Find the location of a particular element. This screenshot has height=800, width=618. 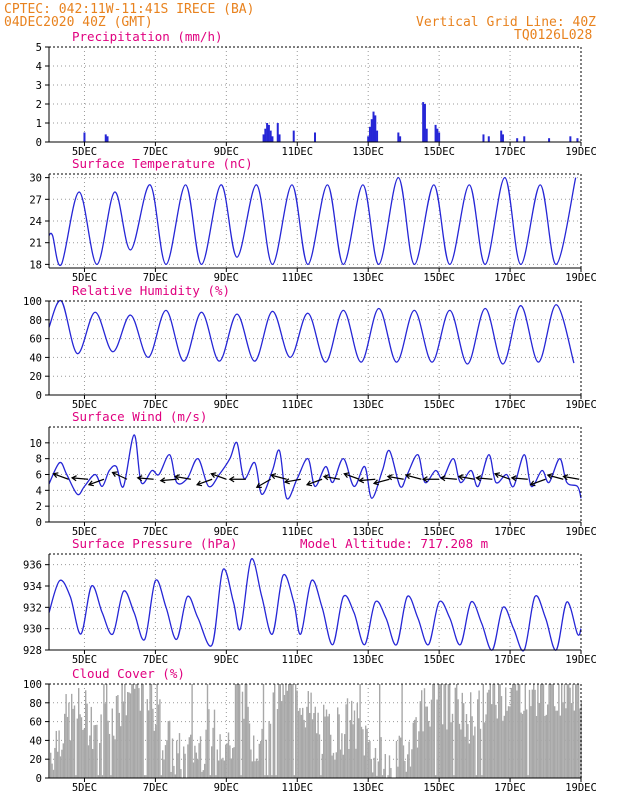

x-tick-label: 17DEC is located at coordinates (510, 660).